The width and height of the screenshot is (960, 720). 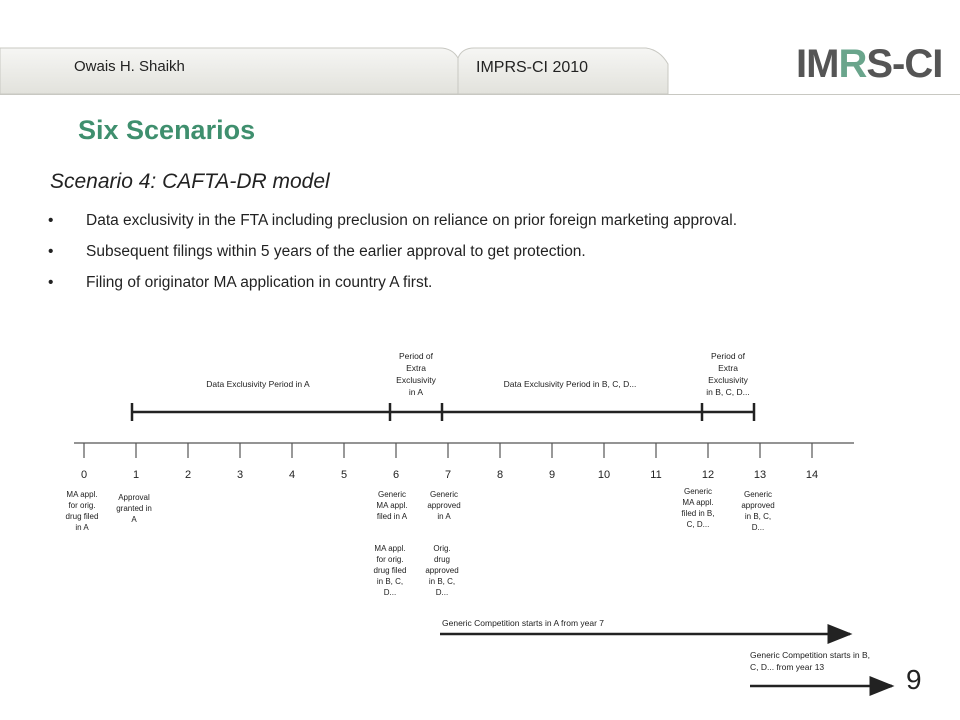 What do you see at coordinates (697, 502) in the screenshot?
I see `event-y12: MA appl.` at bounding box center [697, 502].